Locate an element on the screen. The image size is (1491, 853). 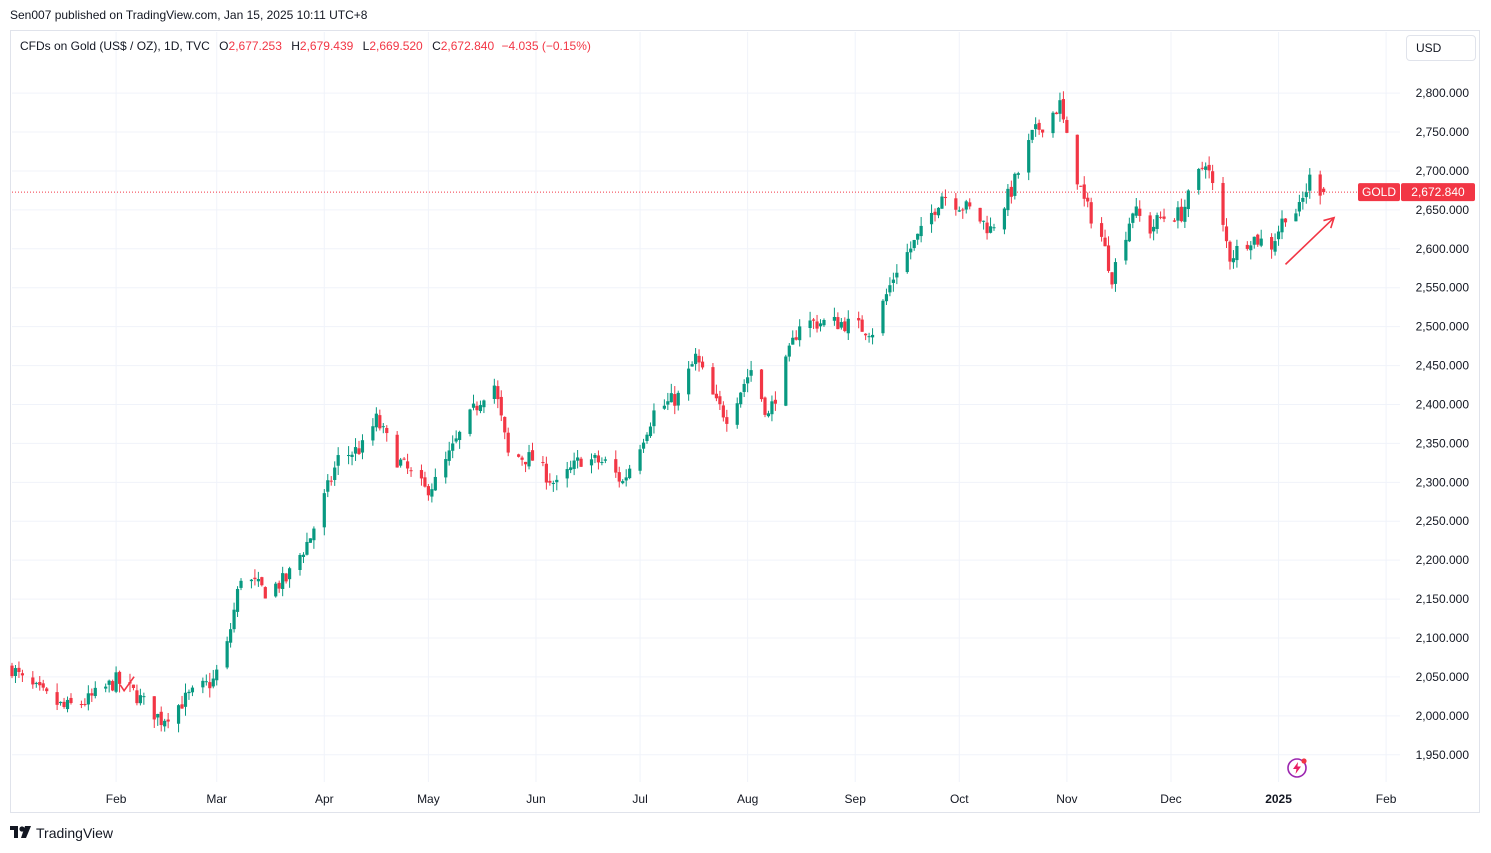
price-badge-bg is located at coordinates (1438, 192).